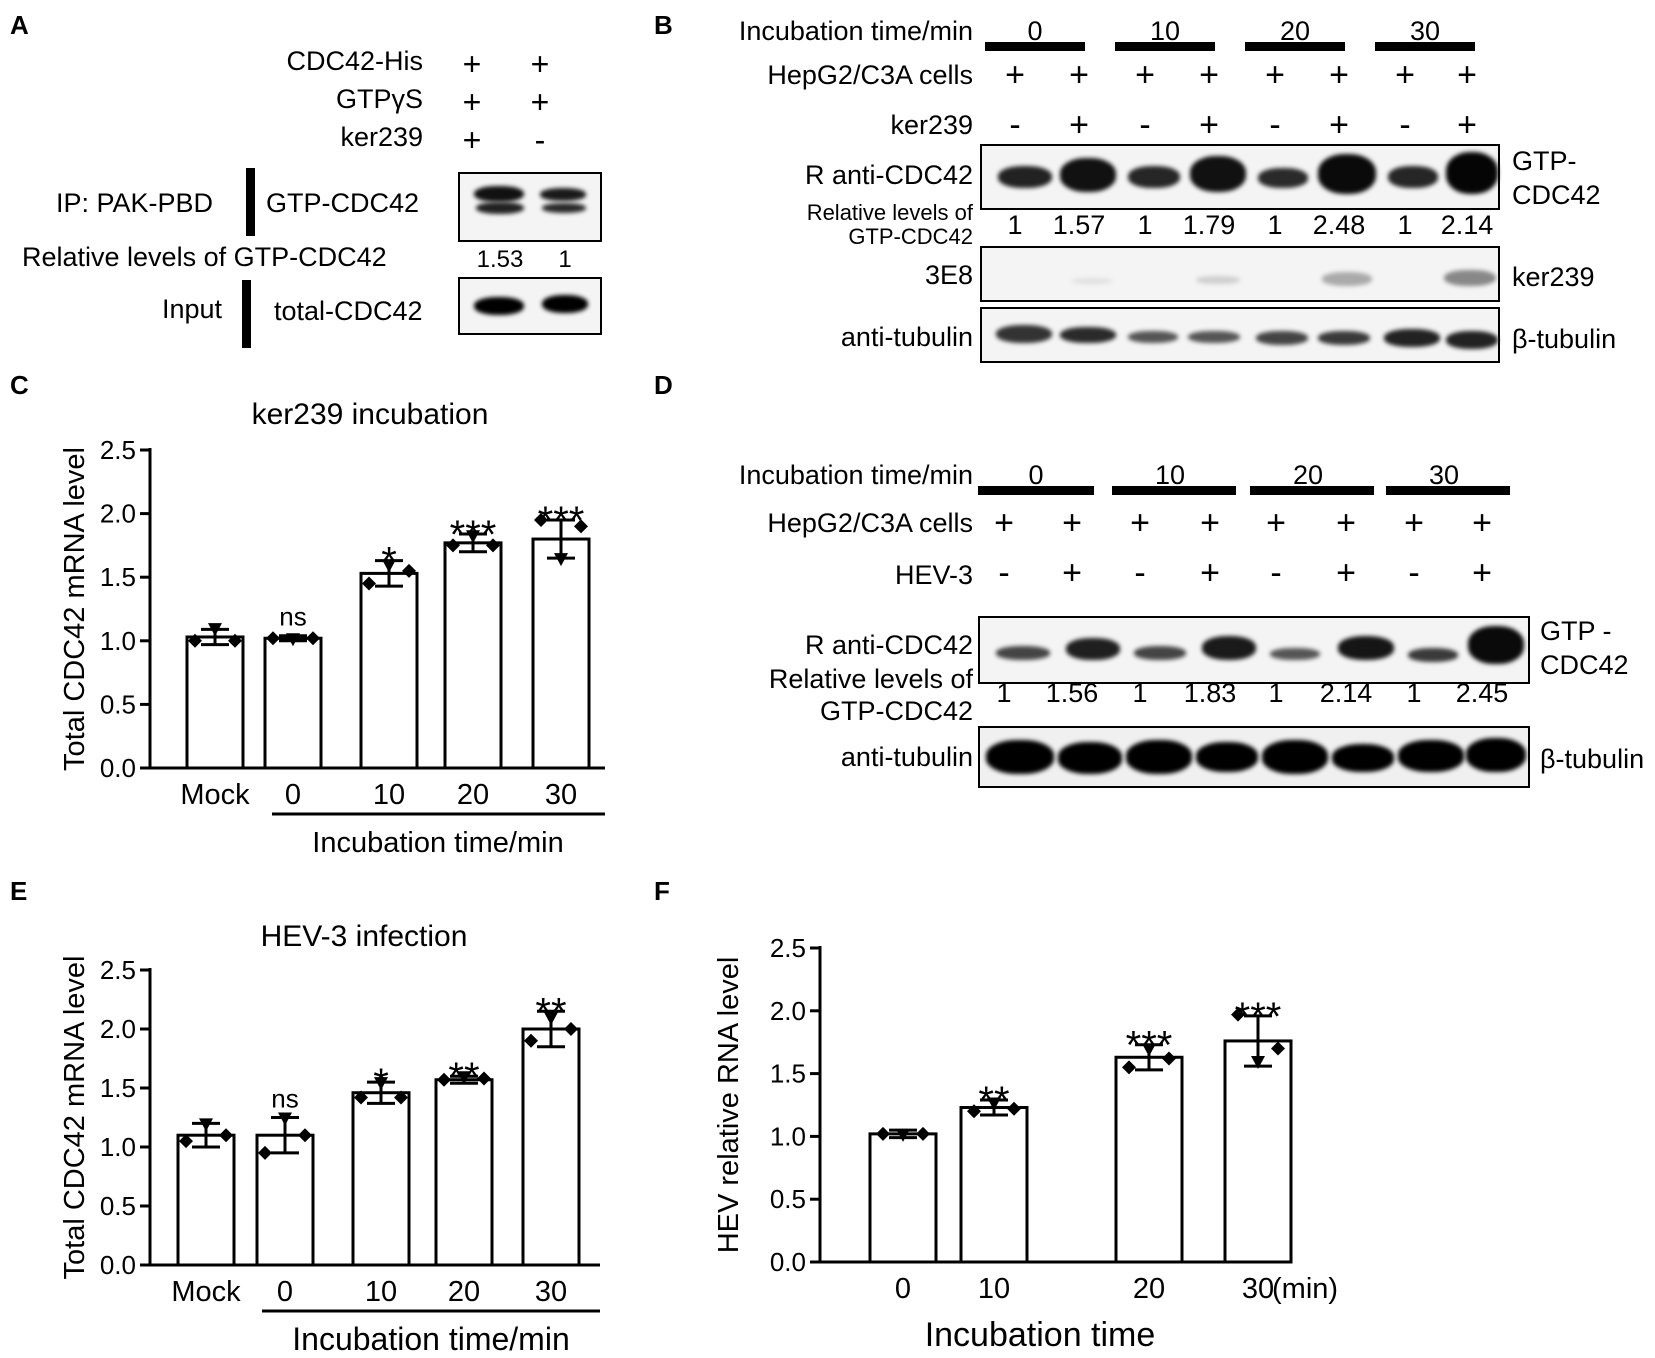 The image size is (1655, 1358). What do you see at coordinates (1467, 225) in the screenshot?
I see `relative-value: 2.14` at bounding box center [1467, 225].